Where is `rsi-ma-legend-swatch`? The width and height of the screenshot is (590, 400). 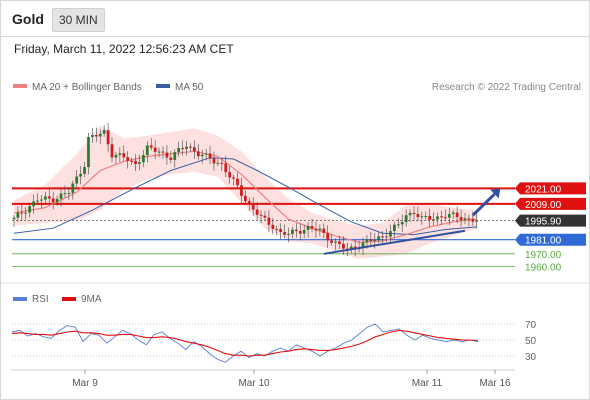 rsi-ma-legend-swatch is located at coordinates (69, 299).